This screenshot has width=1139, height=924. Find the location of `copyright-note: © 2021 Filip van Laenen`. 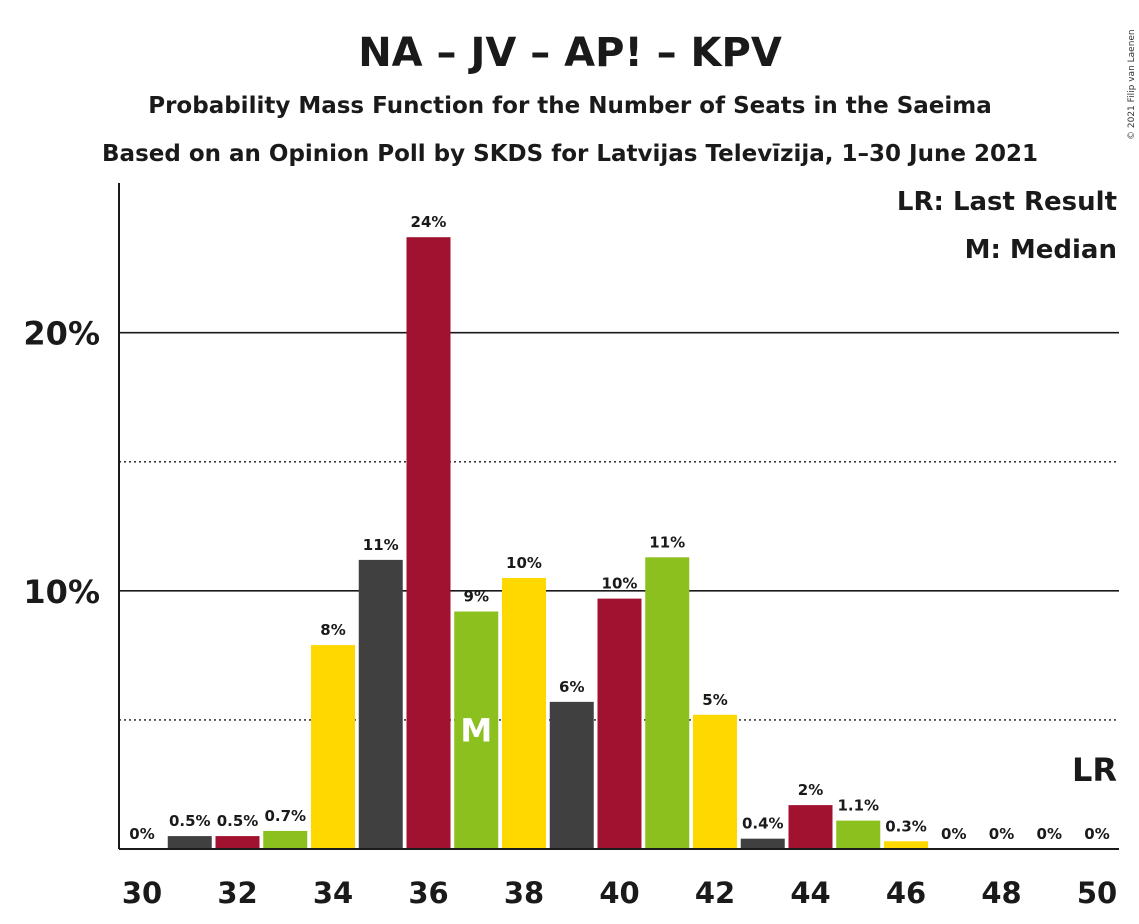

copyright-note: © 2021 Filip van Laenen is located at coordinates (1132, 84).